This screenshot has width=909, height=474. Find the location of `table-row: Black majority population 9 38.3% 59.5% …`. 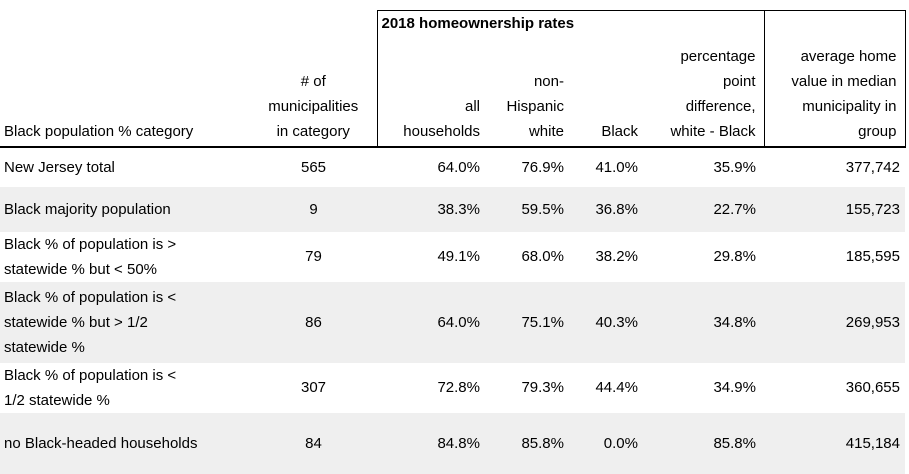

table-row: Black majority population 9 38.3% 59.5% … is located at coordinates (452, 209).